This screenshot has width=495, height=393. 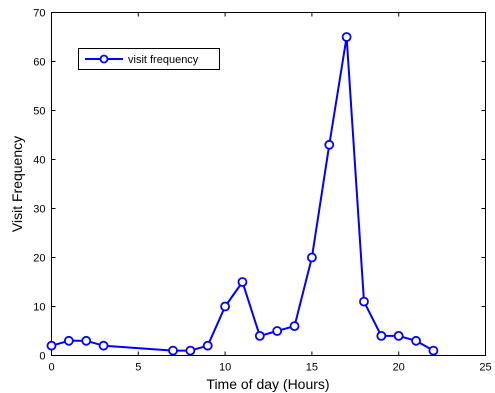 What do you see at coordinates (138, 368) in the screenshot?
I see `x-tick-label: 5` at bounding box center [138, 368].